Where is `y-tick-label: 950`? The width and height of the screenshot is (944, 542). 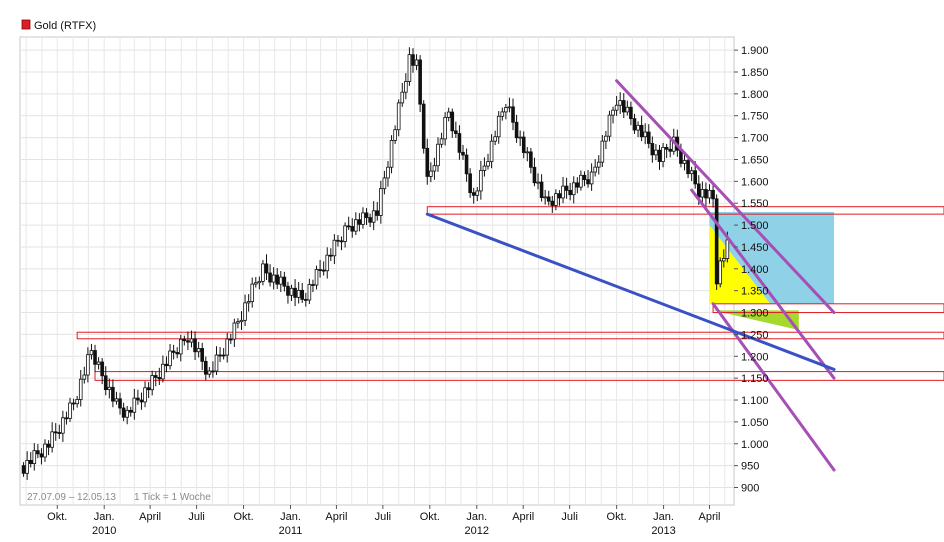
y-tick-label: 950 is located at coordinates (750, 467).